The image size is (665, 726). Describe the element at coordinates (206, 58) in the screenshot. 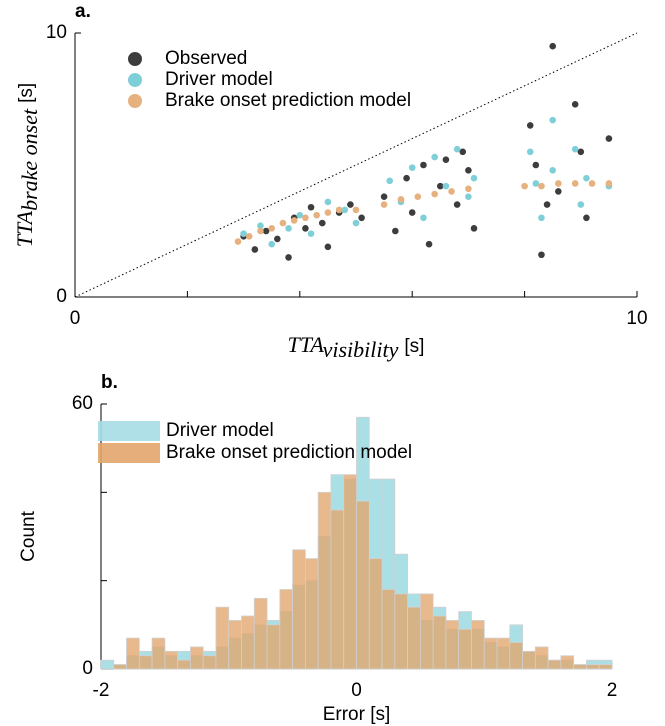

I see `legend-label: Observed` at that location.